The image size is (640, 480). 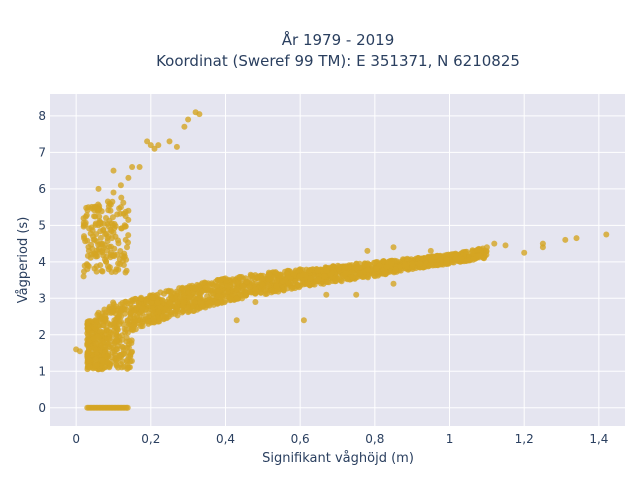 I want to click on x-tick-label: 1,4, so click(x=598, y=439).